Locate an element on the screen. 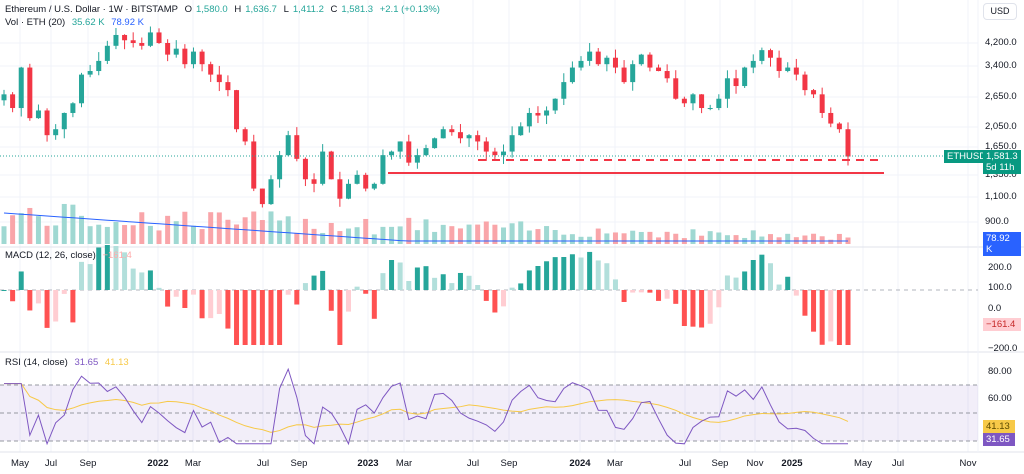 This screenshot has height=474, width=1024. volume-value: 35.62 K is located at coordinates (88, 22).